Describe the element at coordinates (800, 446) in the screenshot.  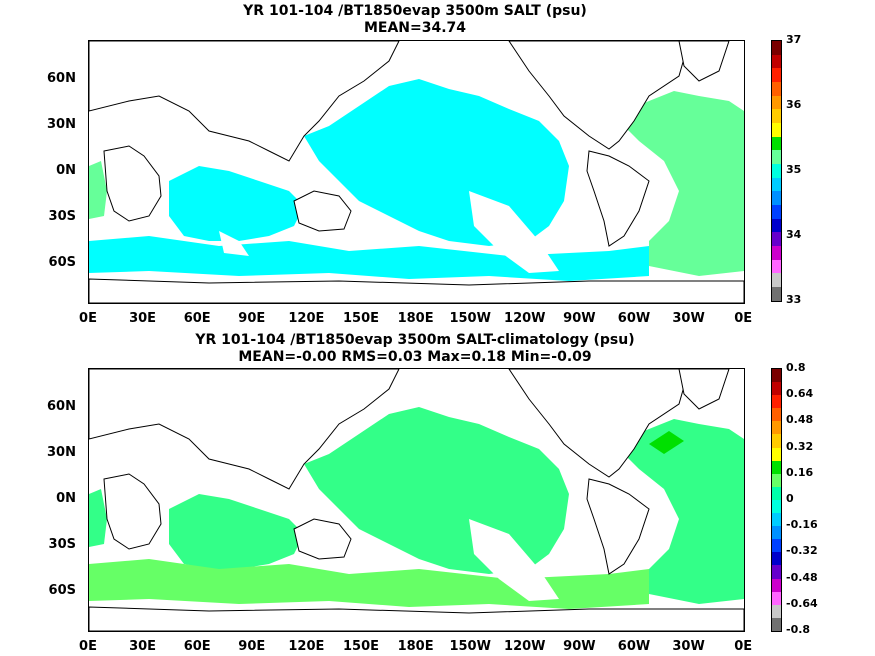
I see `bottom-colorbar-tick: 0.32` at that location.